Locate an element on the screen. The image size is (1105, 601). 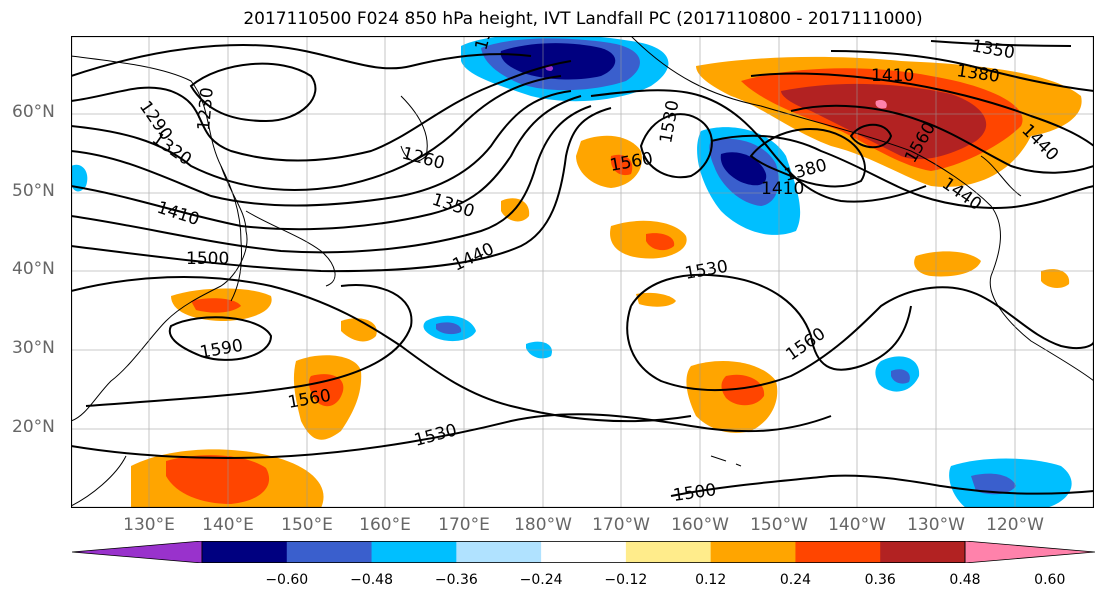
contour-label-14: 1530 is located at coordinates (706, 270).